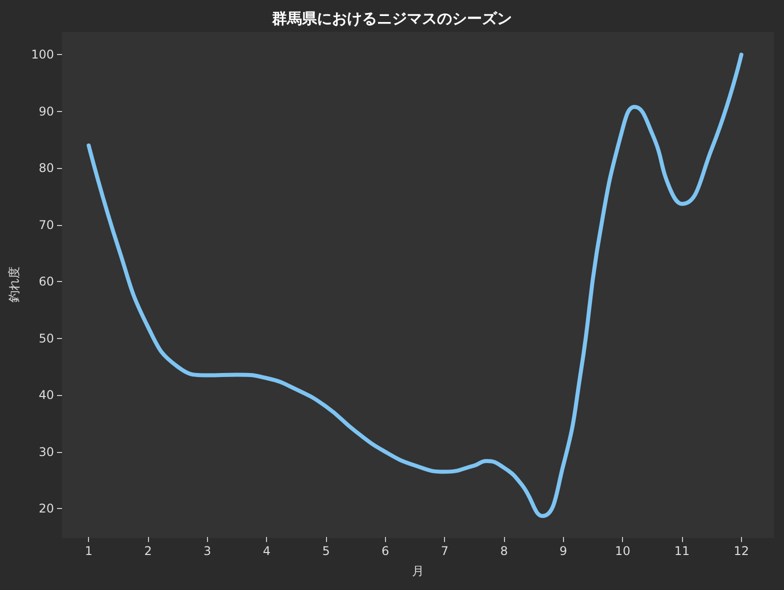 This screenshot has height=590, width=784. I want to click on x-tick-label: 5, so click(326, 551).